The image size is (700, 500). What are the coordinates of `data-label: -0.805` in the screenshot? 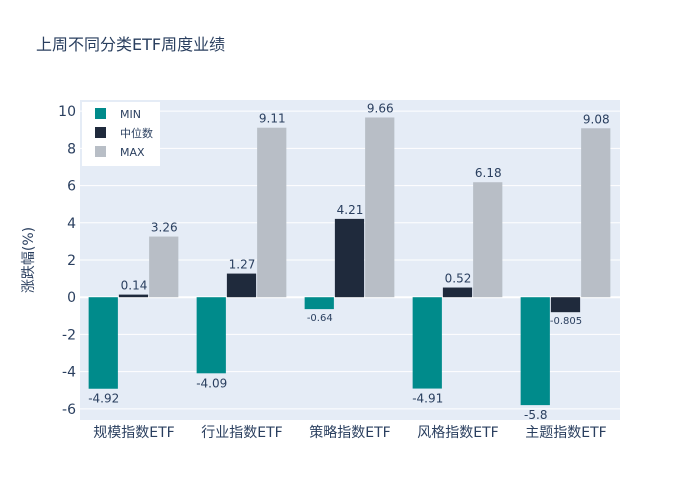 It's located at (566, 321).